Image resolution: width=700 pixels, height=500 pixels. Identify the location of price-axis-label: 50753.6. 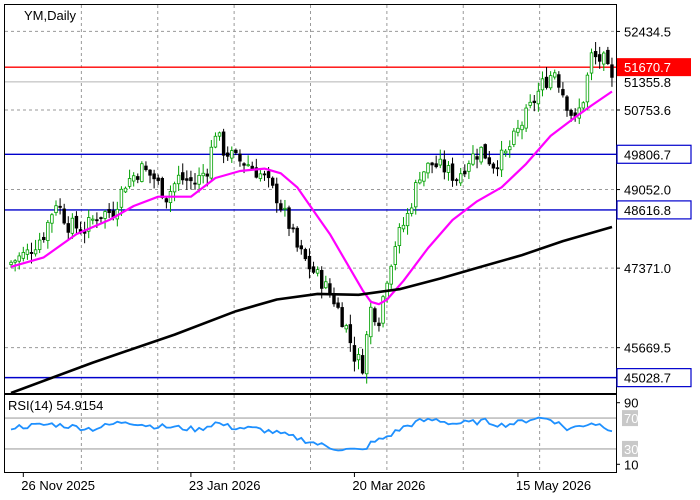
(647, 110).